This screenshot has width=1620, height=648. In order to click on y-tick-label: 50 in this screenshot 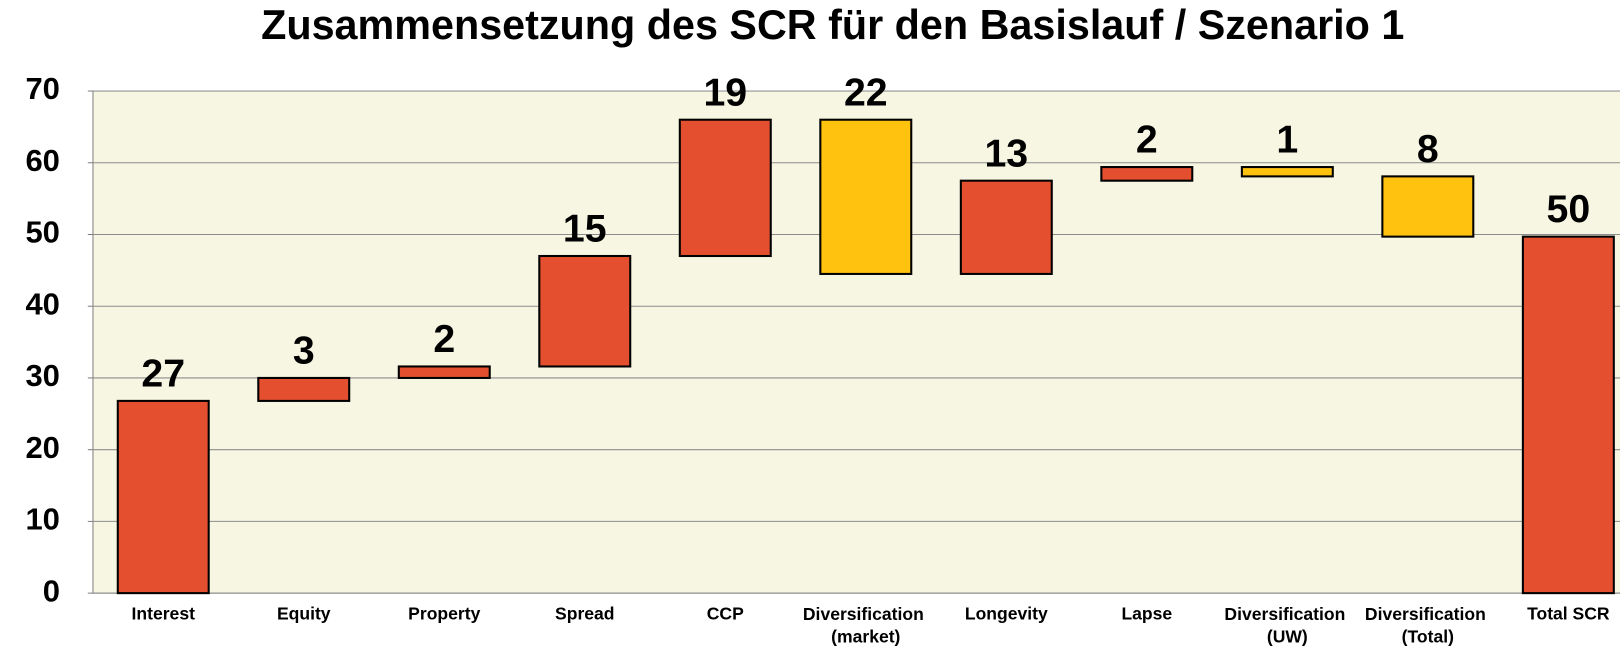, I will do `click(42, 232)`.